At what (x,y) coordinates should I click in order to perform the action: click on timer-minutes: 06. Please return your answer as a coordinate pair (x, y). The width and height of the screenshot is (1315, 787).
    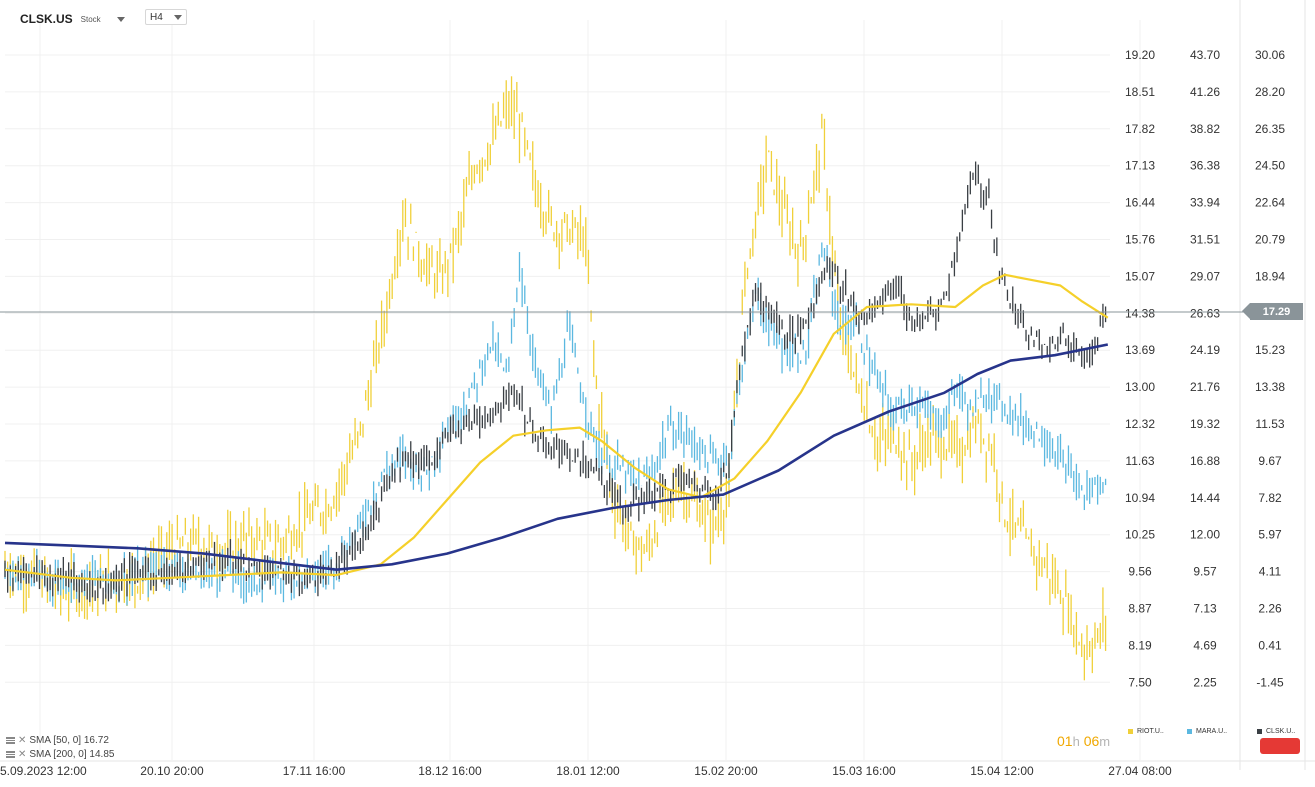
    Looking at the image, I should click on (1091, 741).